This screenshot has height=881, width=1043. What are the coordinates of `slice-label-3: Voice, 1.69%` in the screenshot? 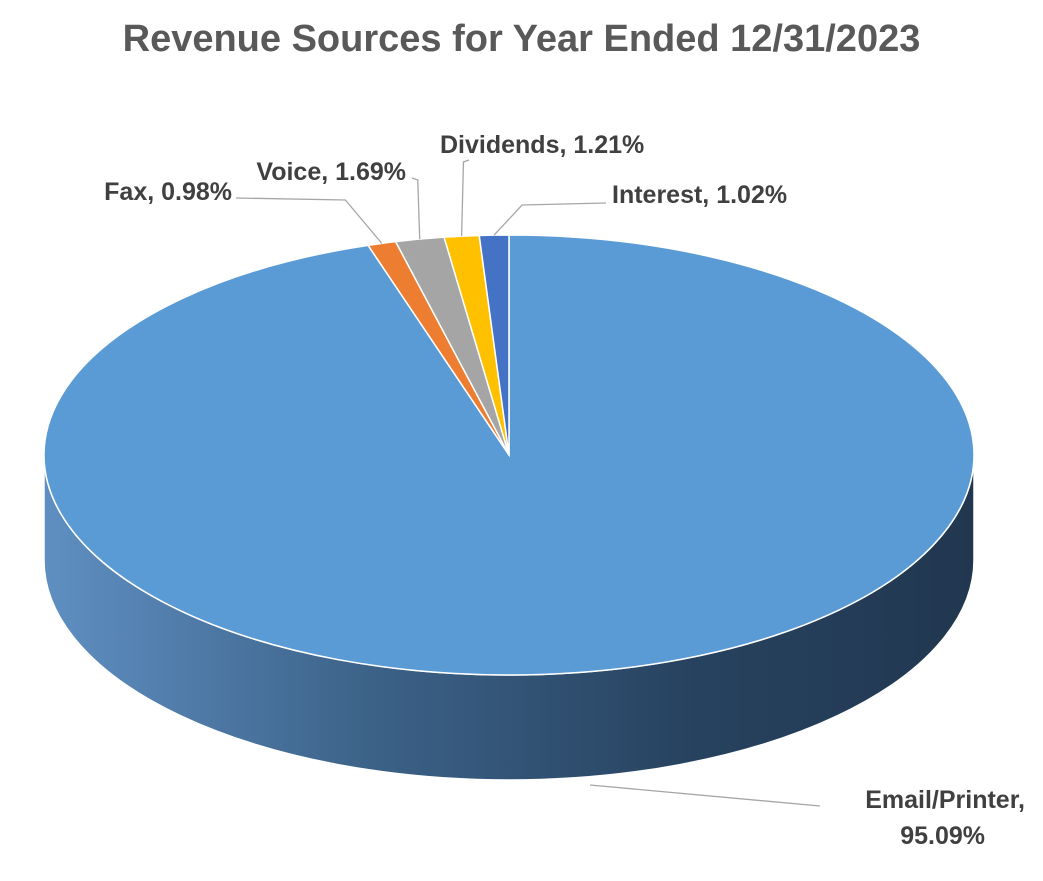 It's located at (331, 172).